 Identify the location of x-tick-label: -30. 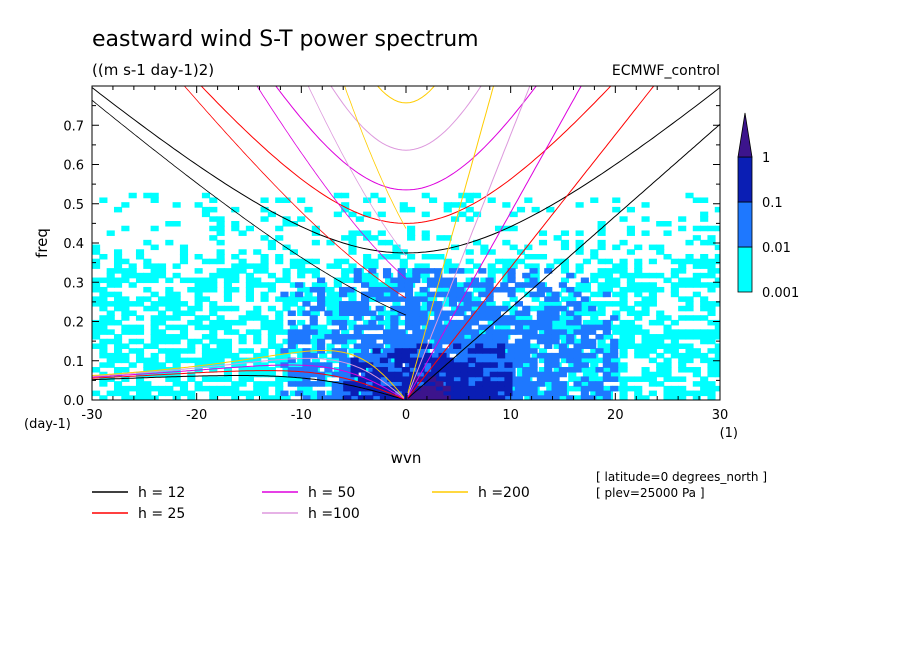
(91, 415).